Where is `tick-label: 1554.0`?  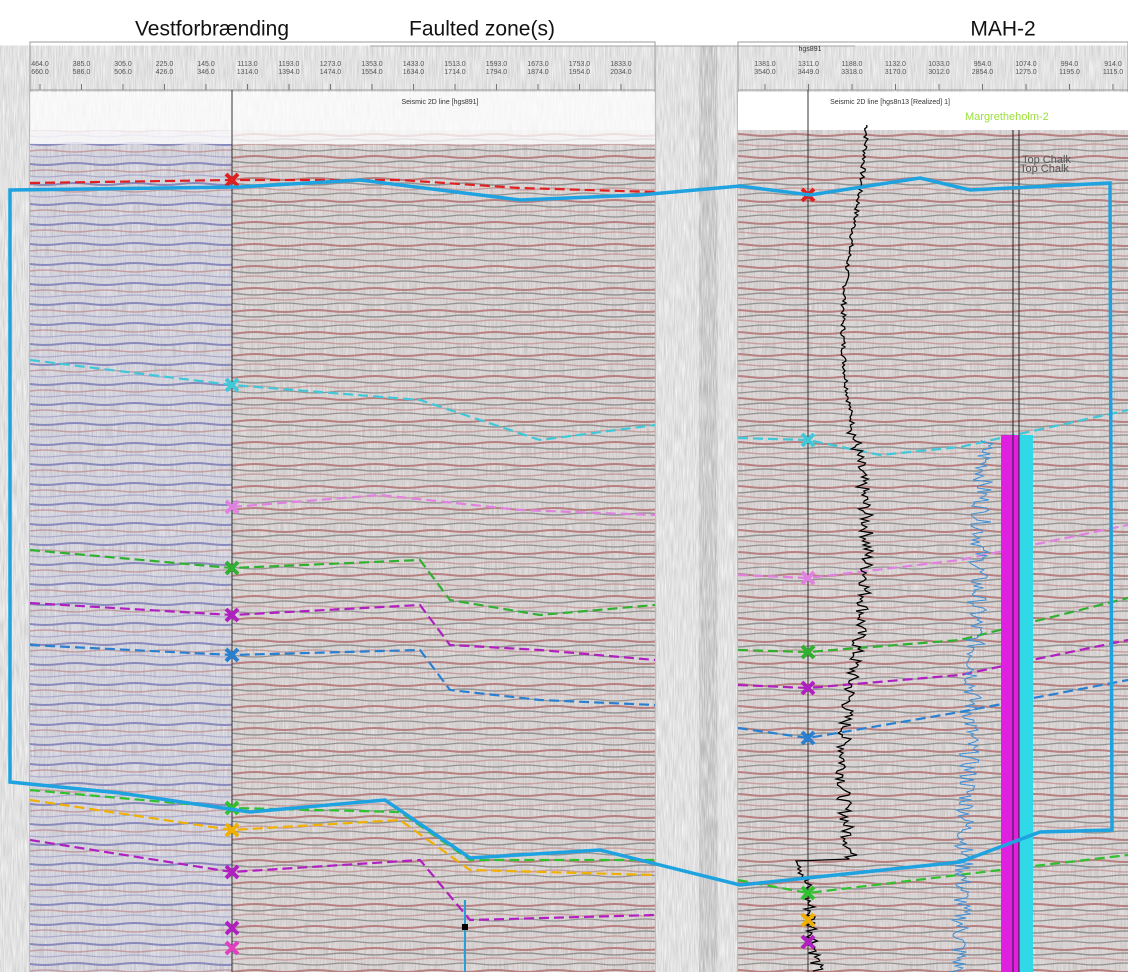
tick-label: 1554.0 is located at coordinates (372, 72).